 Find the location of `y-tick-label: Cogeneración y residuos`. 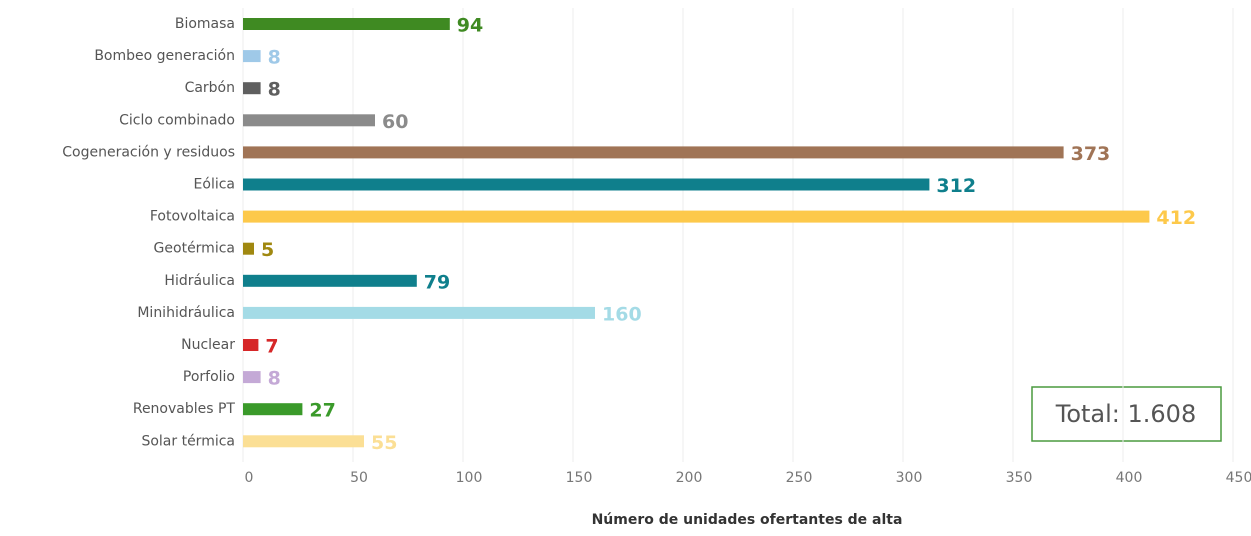

y-tick-label: Cogeneración y residuos is located at coordinates (148, 152).